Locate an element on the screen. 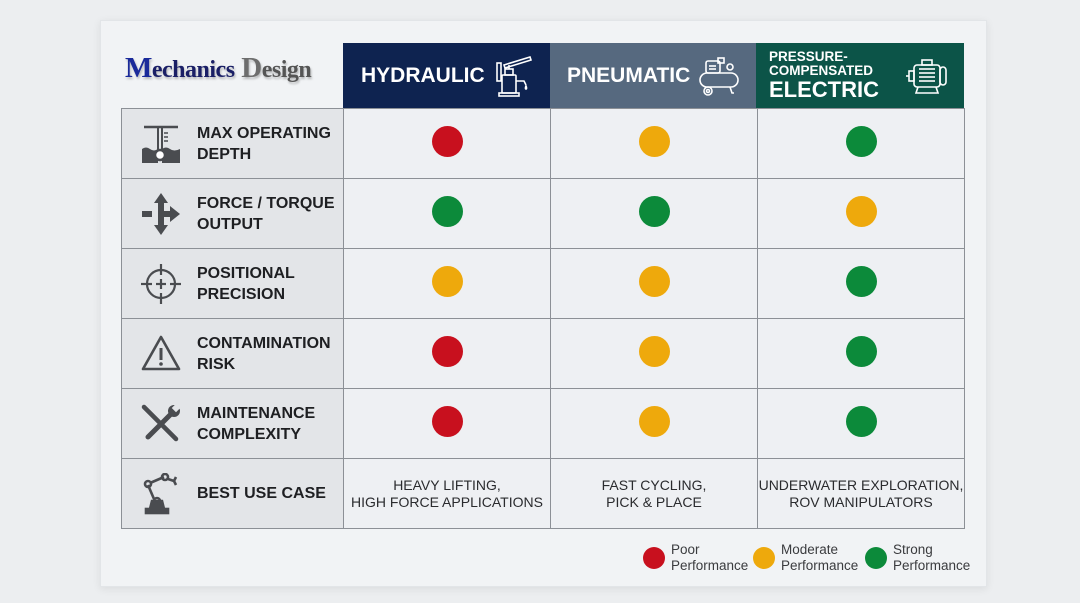  row-label-cell: BEST USE CASE is located at coordinates (232, 493).